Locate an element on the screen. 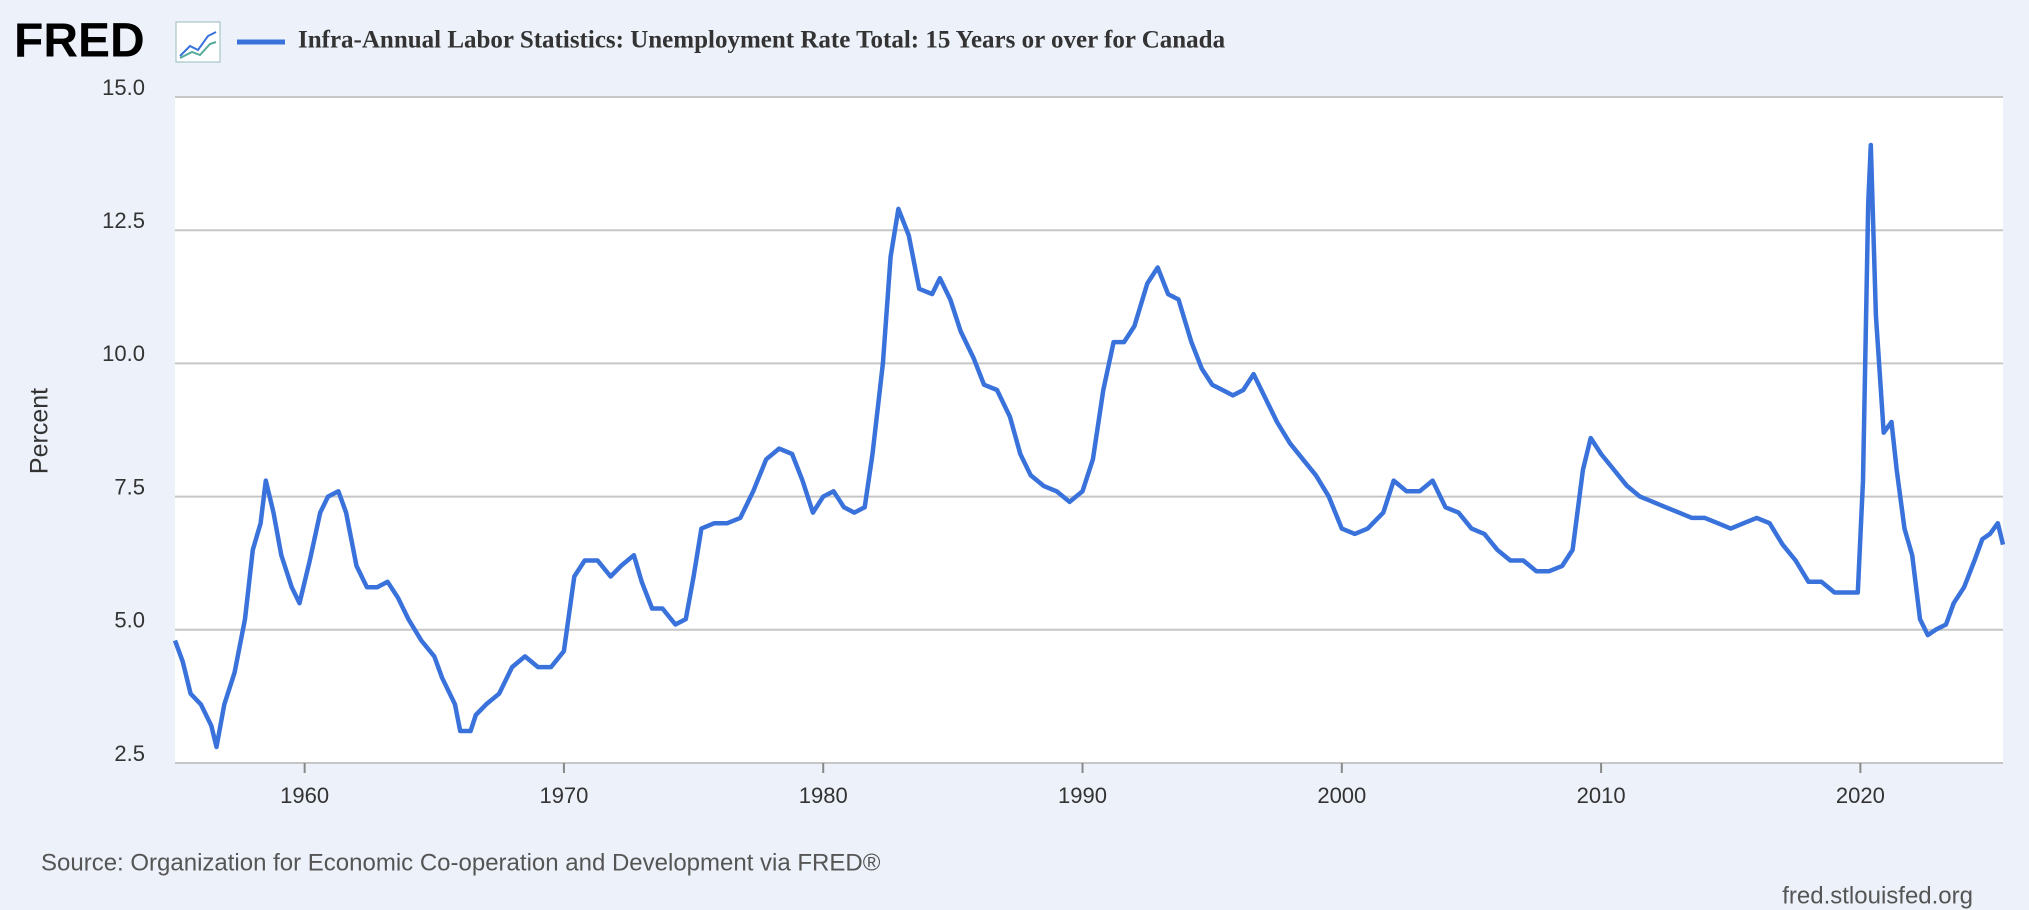 The image size is (2029, 910). fred-logo: FRED is located at coordinates (79, 41).